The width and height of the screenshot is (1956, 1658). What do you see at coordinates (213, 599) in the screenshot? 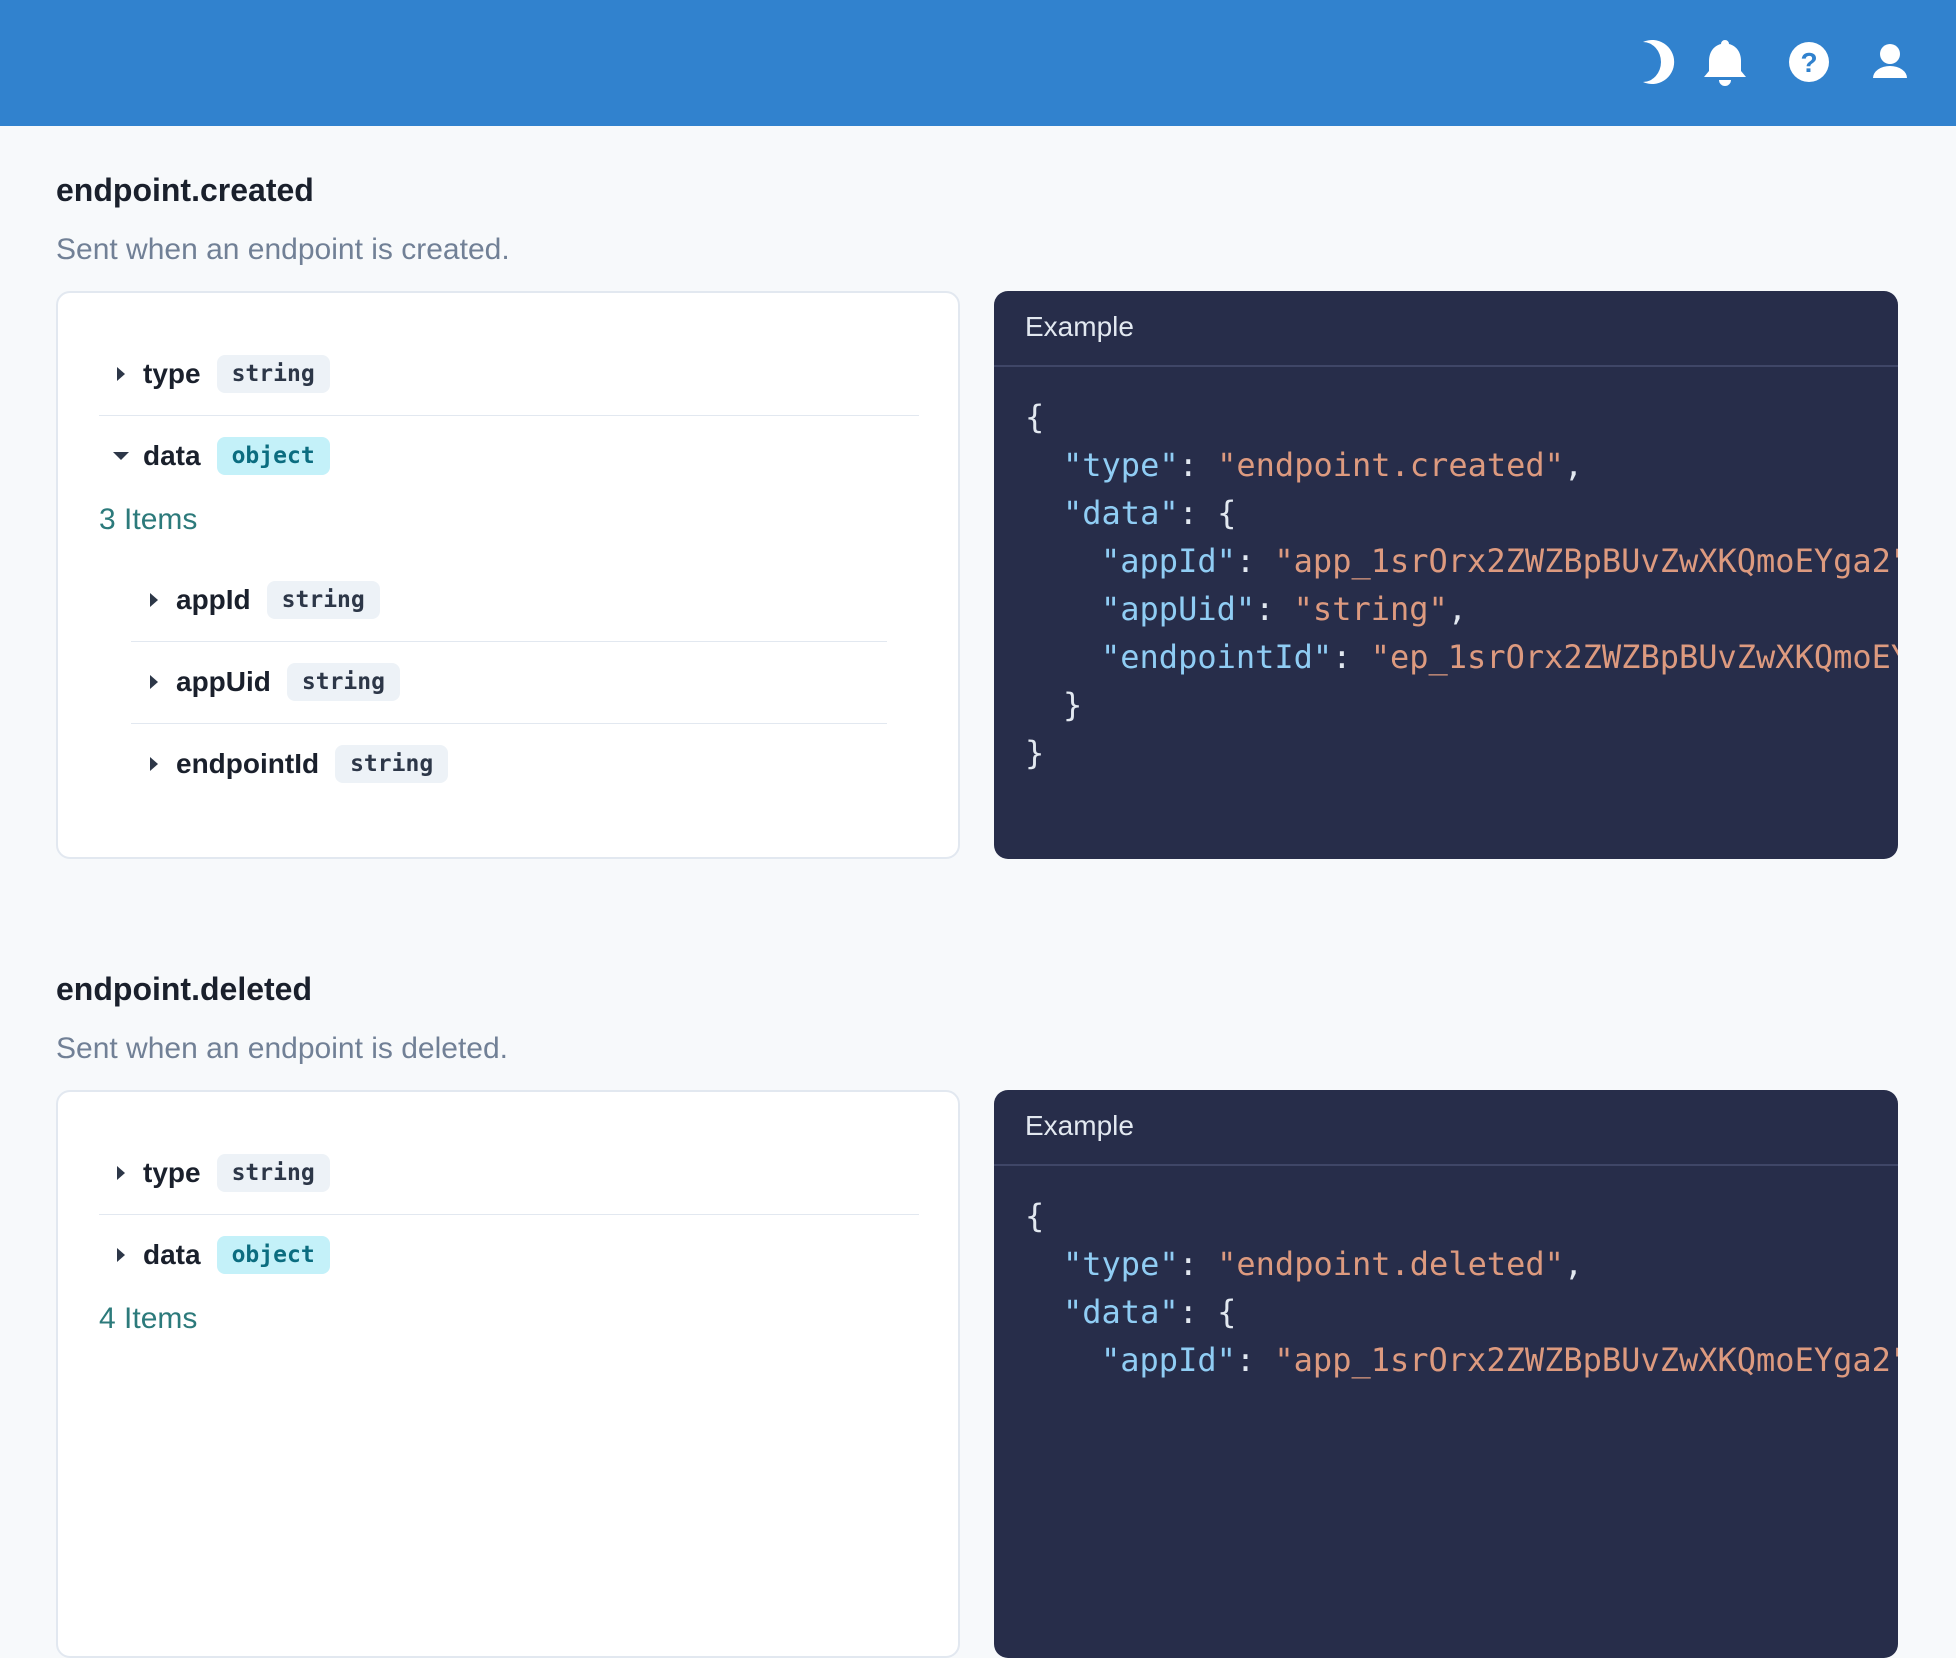
I see `field-name: appId` at bounding box center [213, 599].